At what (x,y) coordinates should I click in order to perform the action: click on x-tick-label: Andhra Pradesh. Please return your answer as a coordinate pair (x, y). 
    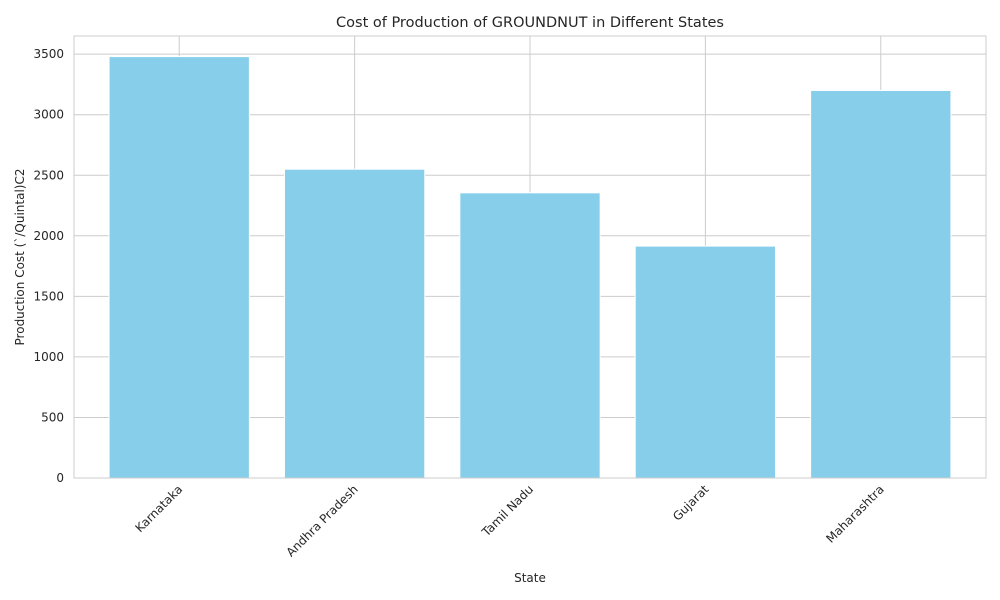
    Looking at the image, I should click on (321, 520).